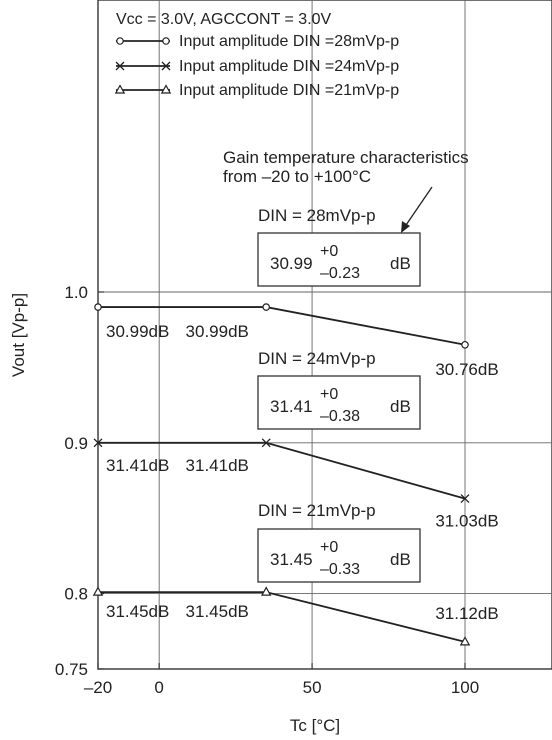 The image size is (552, 740). Describe the element at coordinates (315, 725) in the screenshot. I see `x-axis-label: Tc [°C]` at that location.